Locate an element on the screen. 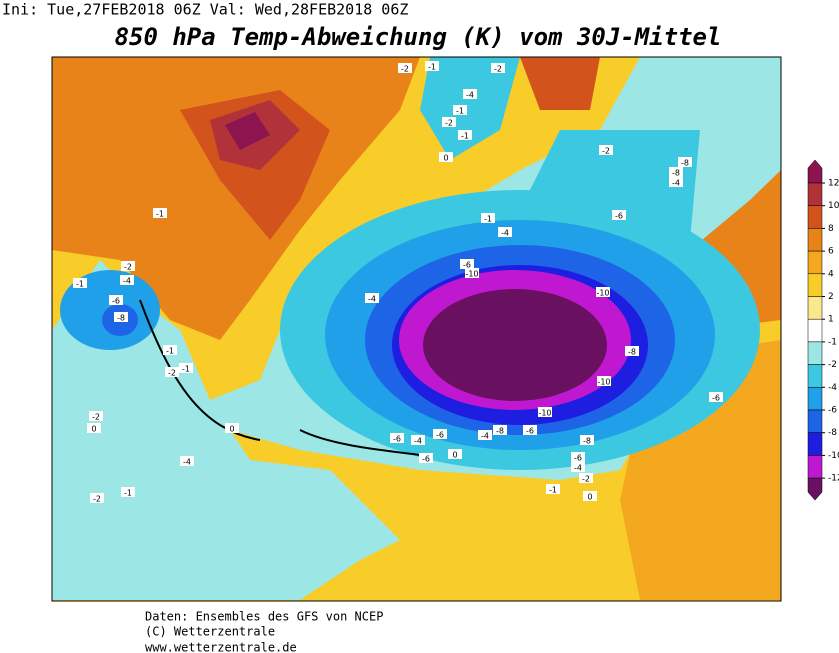 This screenshot has height=653, width=839. footer-copyright: (C) Wetterzentrale is located at coordinates (210, 632).